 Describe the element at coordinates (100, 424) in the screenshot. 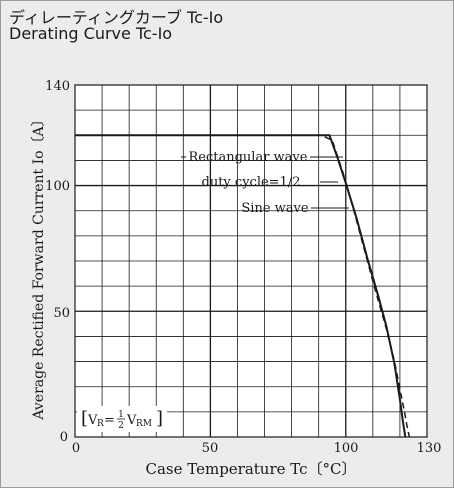

I see `condition-lhs-subscript: R` at that location.